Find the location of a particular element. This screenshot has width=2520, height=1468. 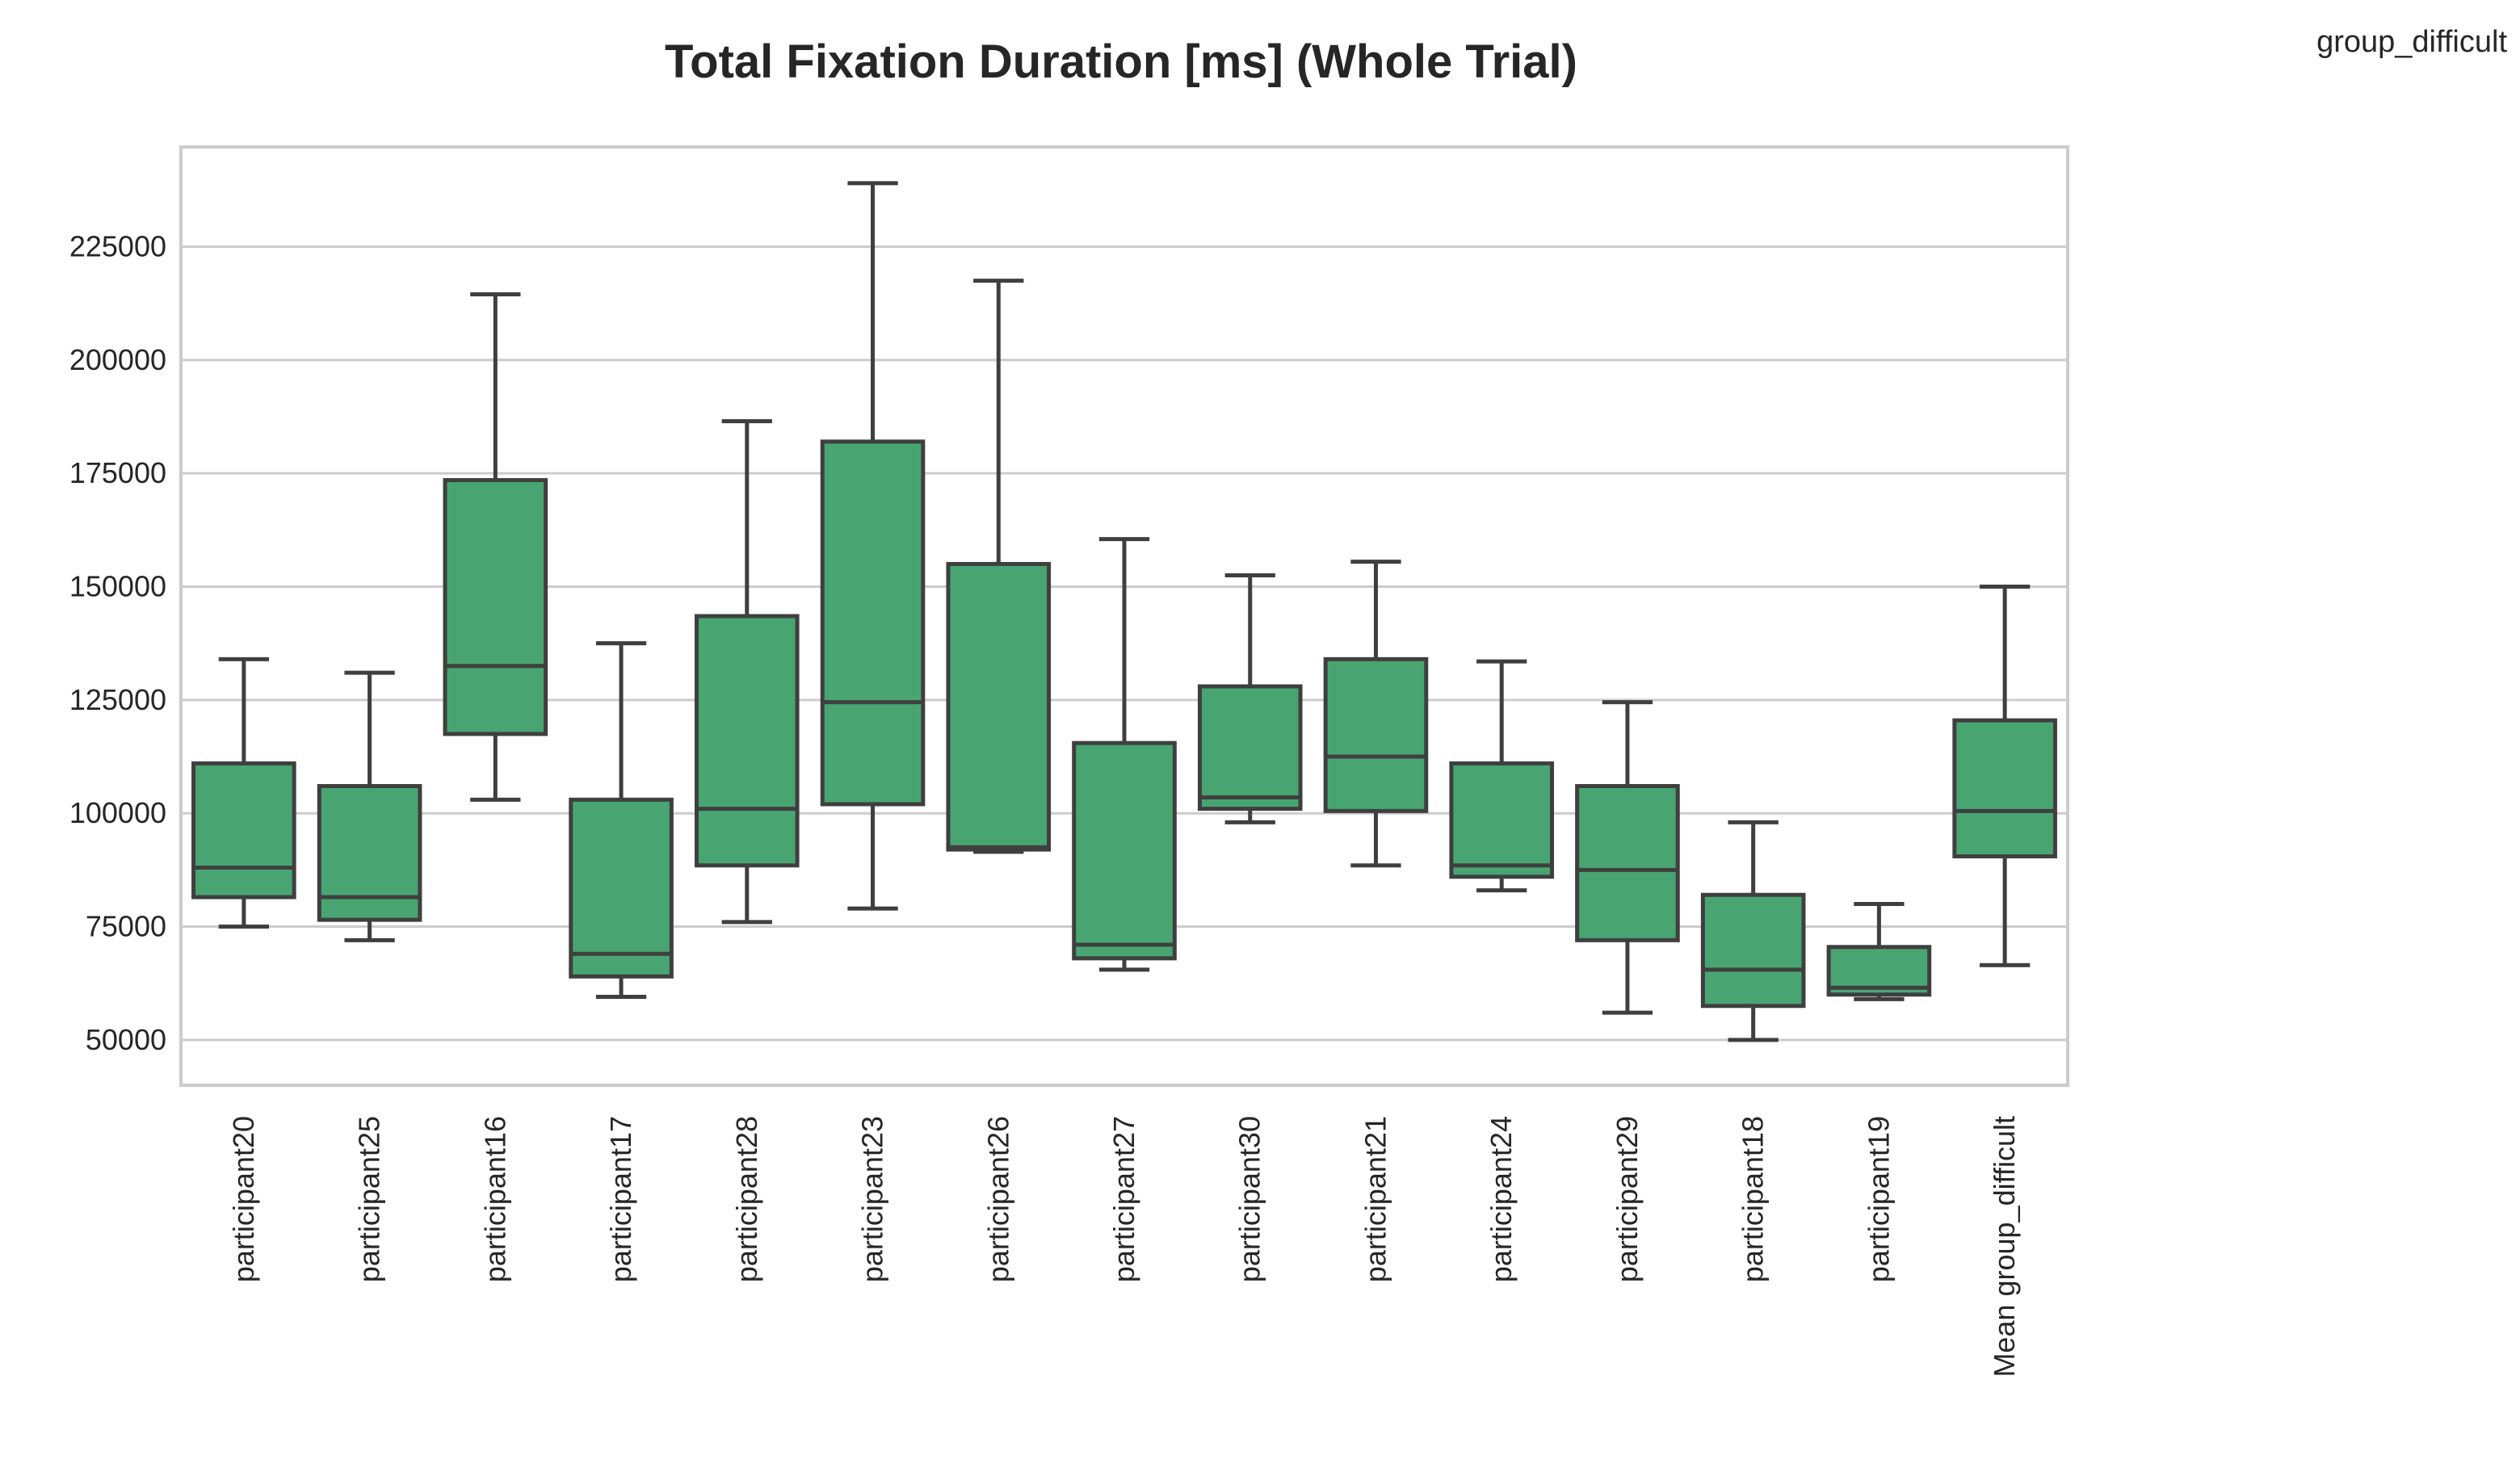

box-participant29 is located at coordinates (1627, 857).